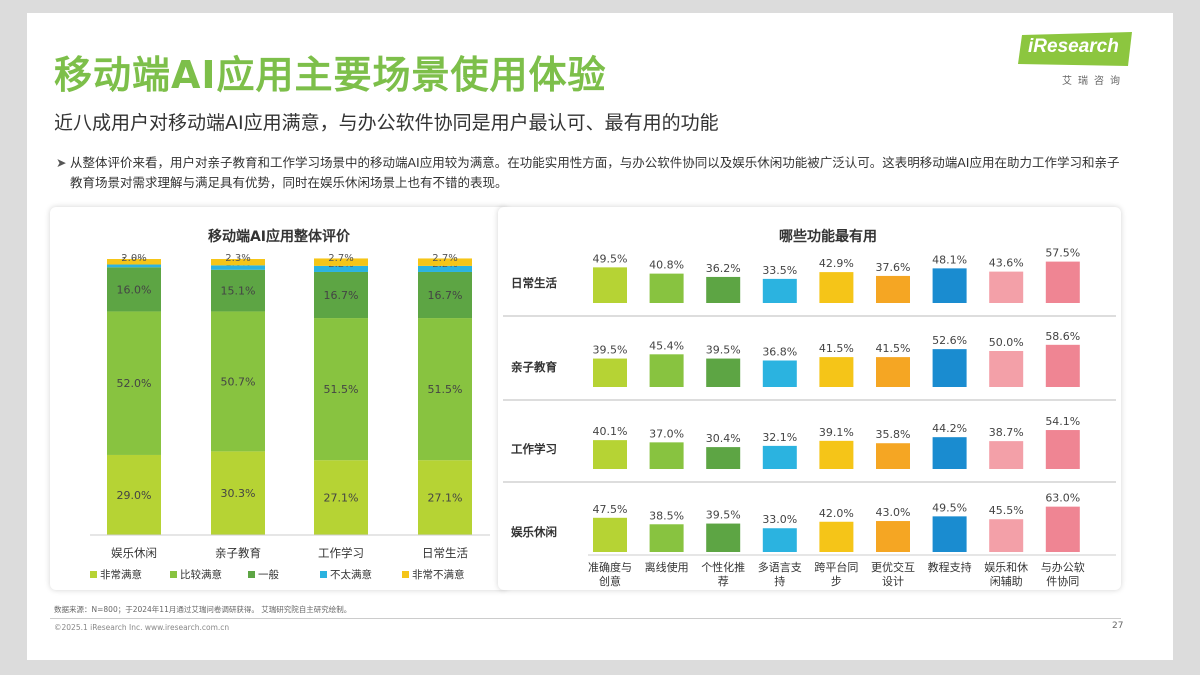 This screenshot has height=675, width=1200. What do you see at coordinates (351, 574) in the screenshot?
I see `legend-label: 不太满意` at bounding box center [351, 574].